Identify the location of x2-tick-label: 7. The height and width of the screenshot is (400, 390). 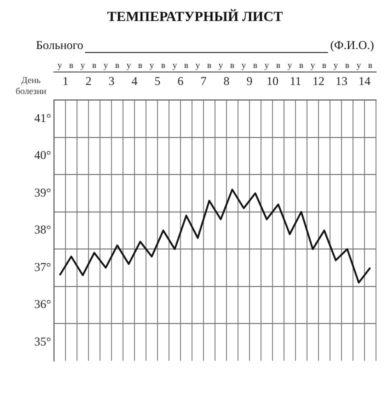
(203, 81).